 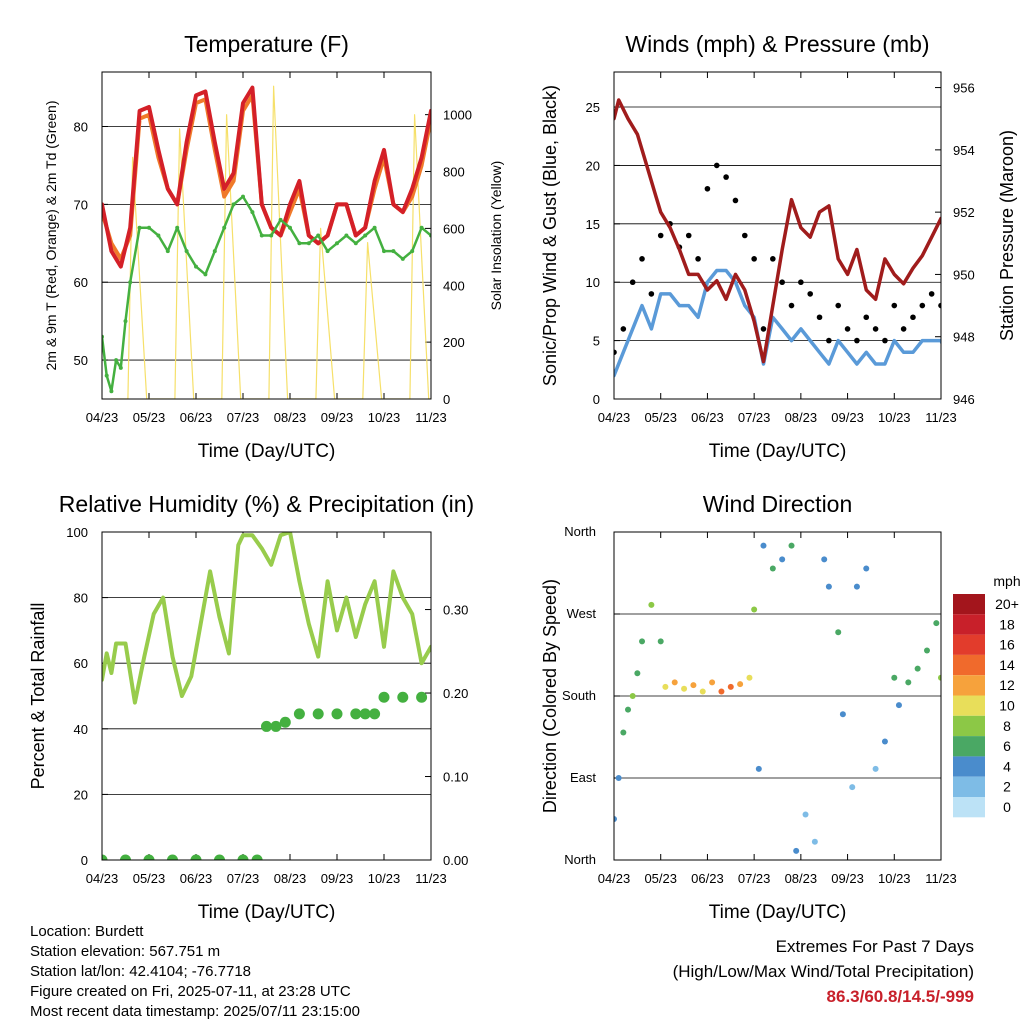 What do you see at coordinates (267, 912) in the screenshot?
I see `x-axis-label: Time (Day/UTC)` at bounding box center [267, 912].